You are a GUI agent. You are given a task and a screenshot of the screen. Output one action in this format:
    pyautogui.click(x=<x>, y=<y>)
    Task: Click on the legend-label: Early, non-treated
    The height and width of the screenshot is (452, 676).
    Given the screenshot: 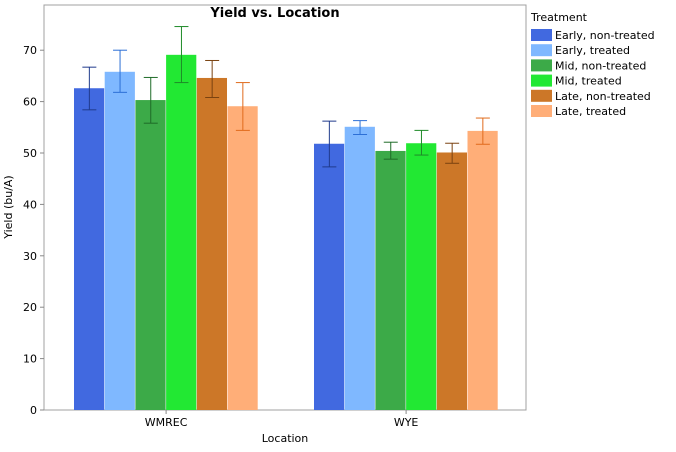 What is the action you would take?
    pyautogui.click(x=605, y=35)
    